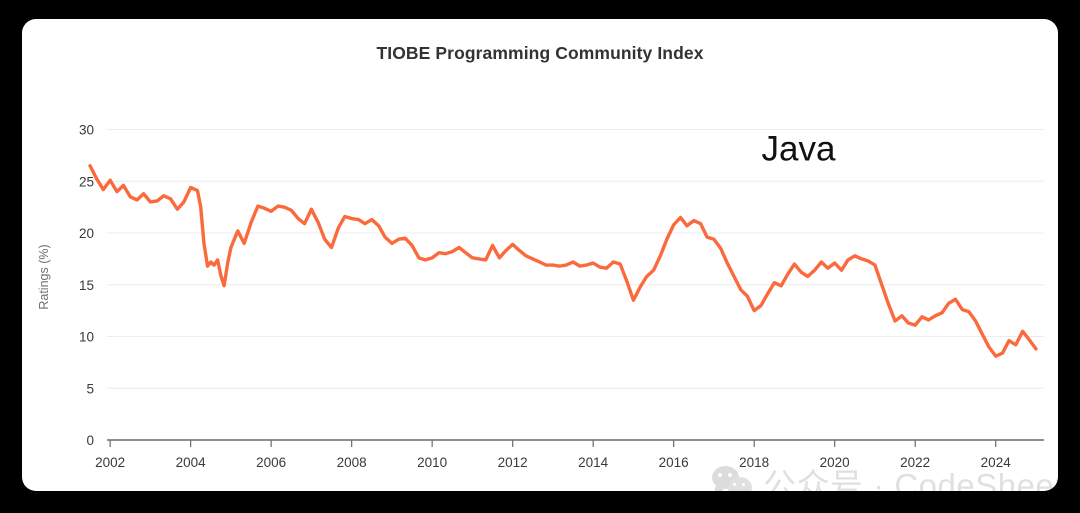 Image resolution: width=1080 pixels, height=513 pixels. I want to click on x-tick-label: 2024, so click(996, 462).